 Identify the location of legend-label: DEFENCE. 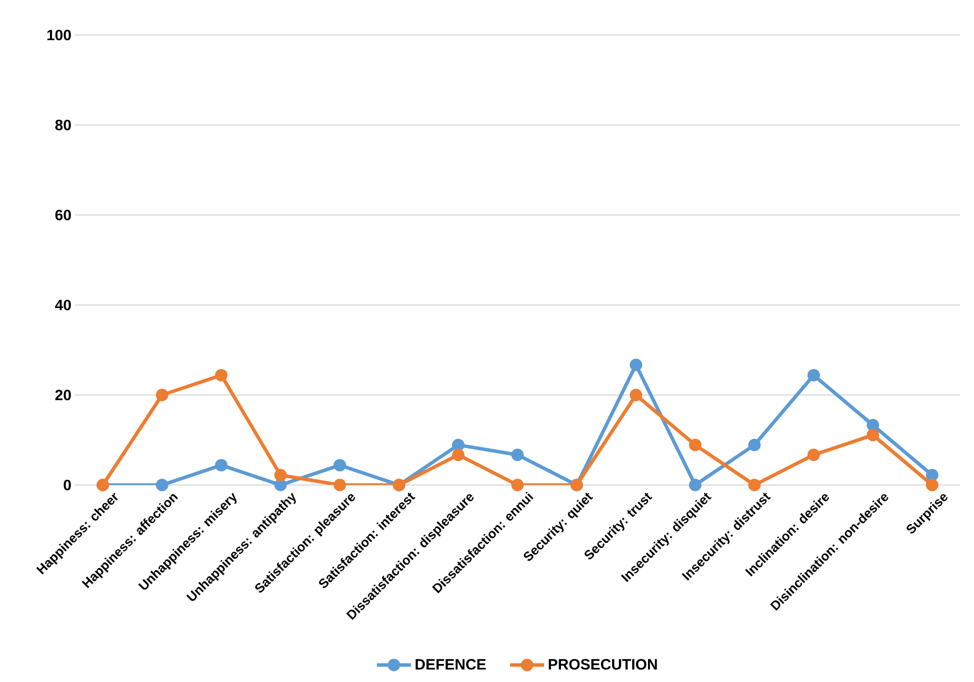
(451, 664).